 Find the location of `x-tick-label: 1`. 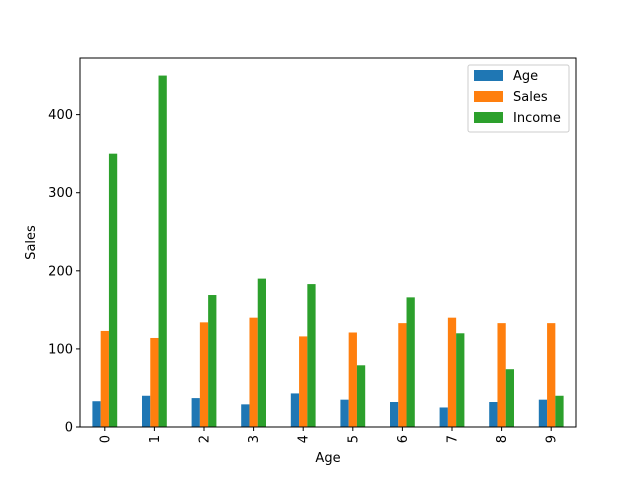

x-tick-label: 1 is located at coordinates (155, 439).